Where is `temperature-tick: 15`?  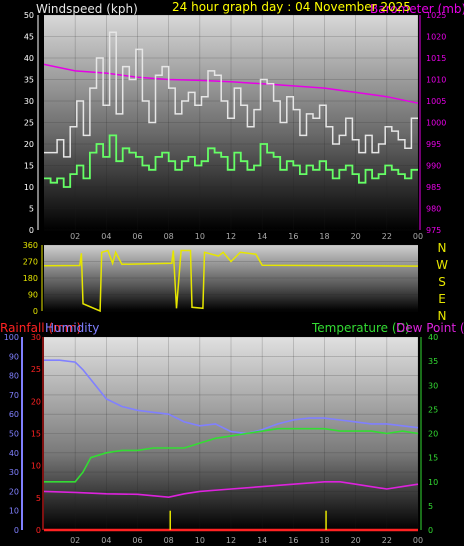 temperature-tick: 15 is located at coordinates (433, 458).